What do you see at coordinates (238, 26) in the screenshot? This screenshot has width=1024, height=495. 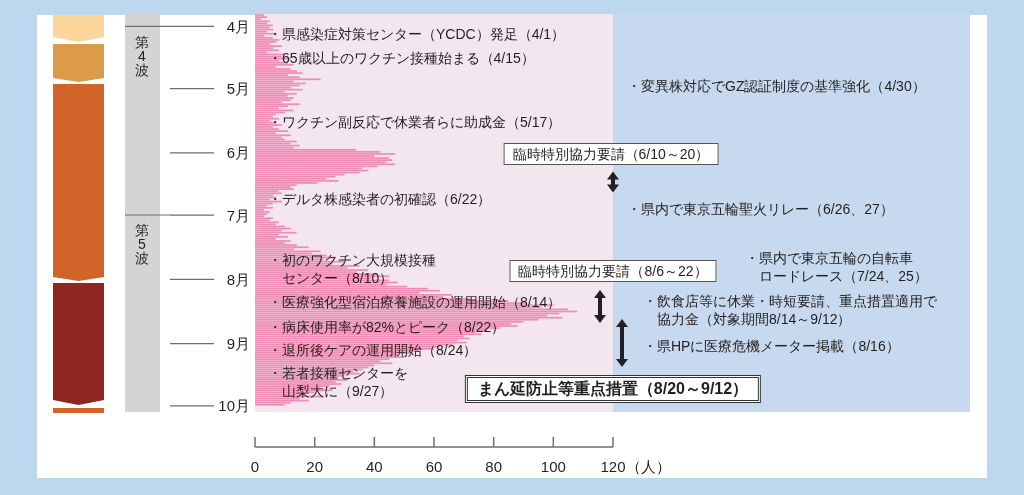 I see `y-tick-label: 4月` at bounding box center [238, 26].